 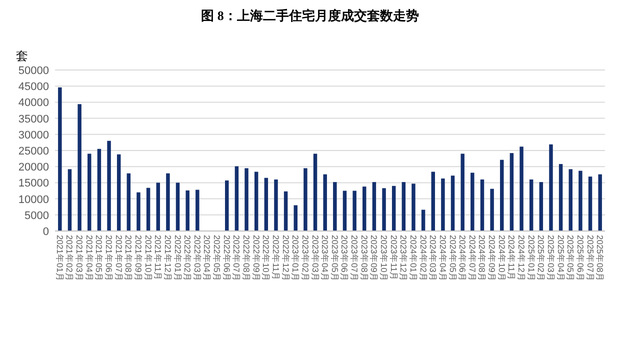 What do you see at coordinates (22, 56) in the screenshot?
I see `y-axis-title: 套` at bounding box center [22, 56].